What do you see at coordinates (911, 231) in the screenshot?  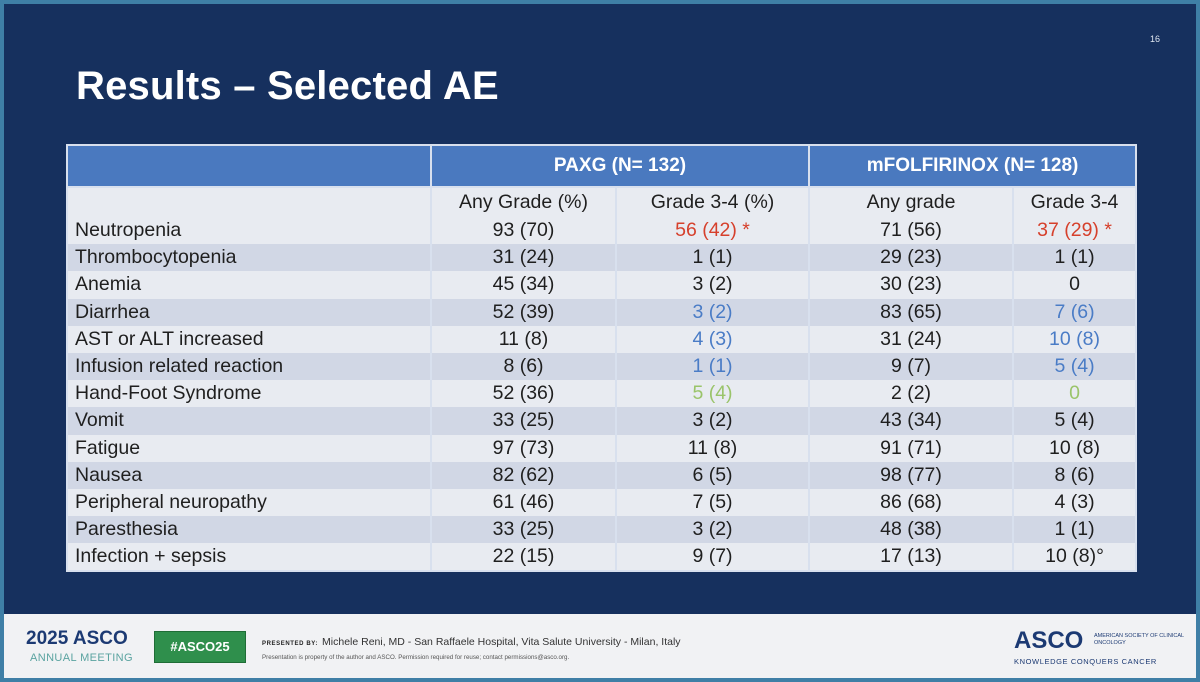 I see `cell-mfolfirinox-any: 71 (56)` at bounding box center [911, 231].